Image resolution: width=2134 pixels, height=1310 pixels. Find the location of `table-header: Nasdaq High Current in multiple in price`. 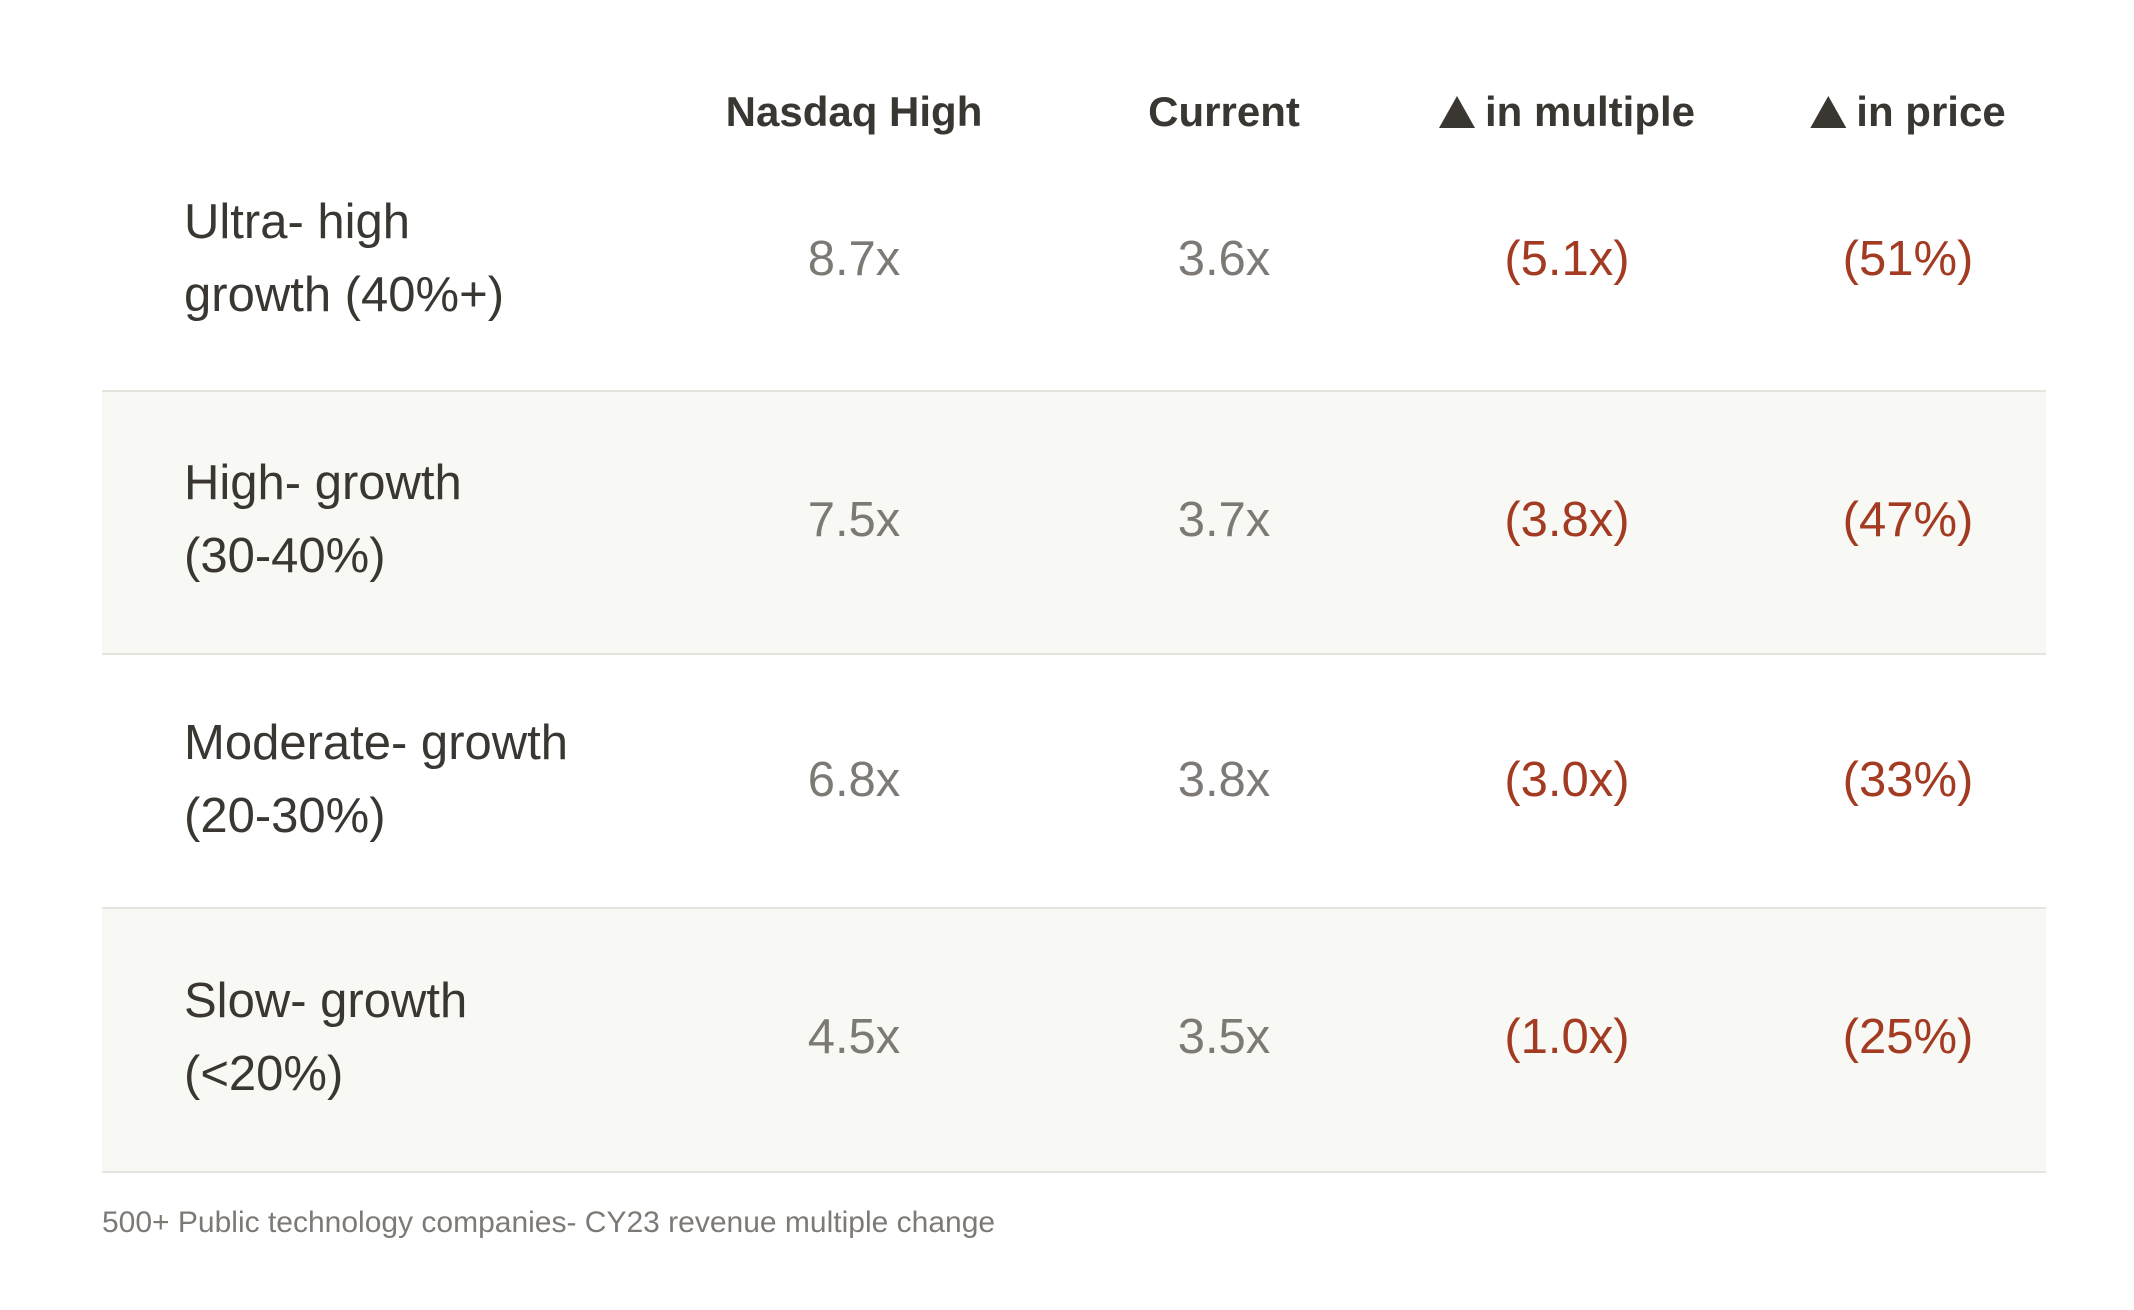

table-header: Nasdaq High Current in multiple in price is located at coordinates (1074, 86).